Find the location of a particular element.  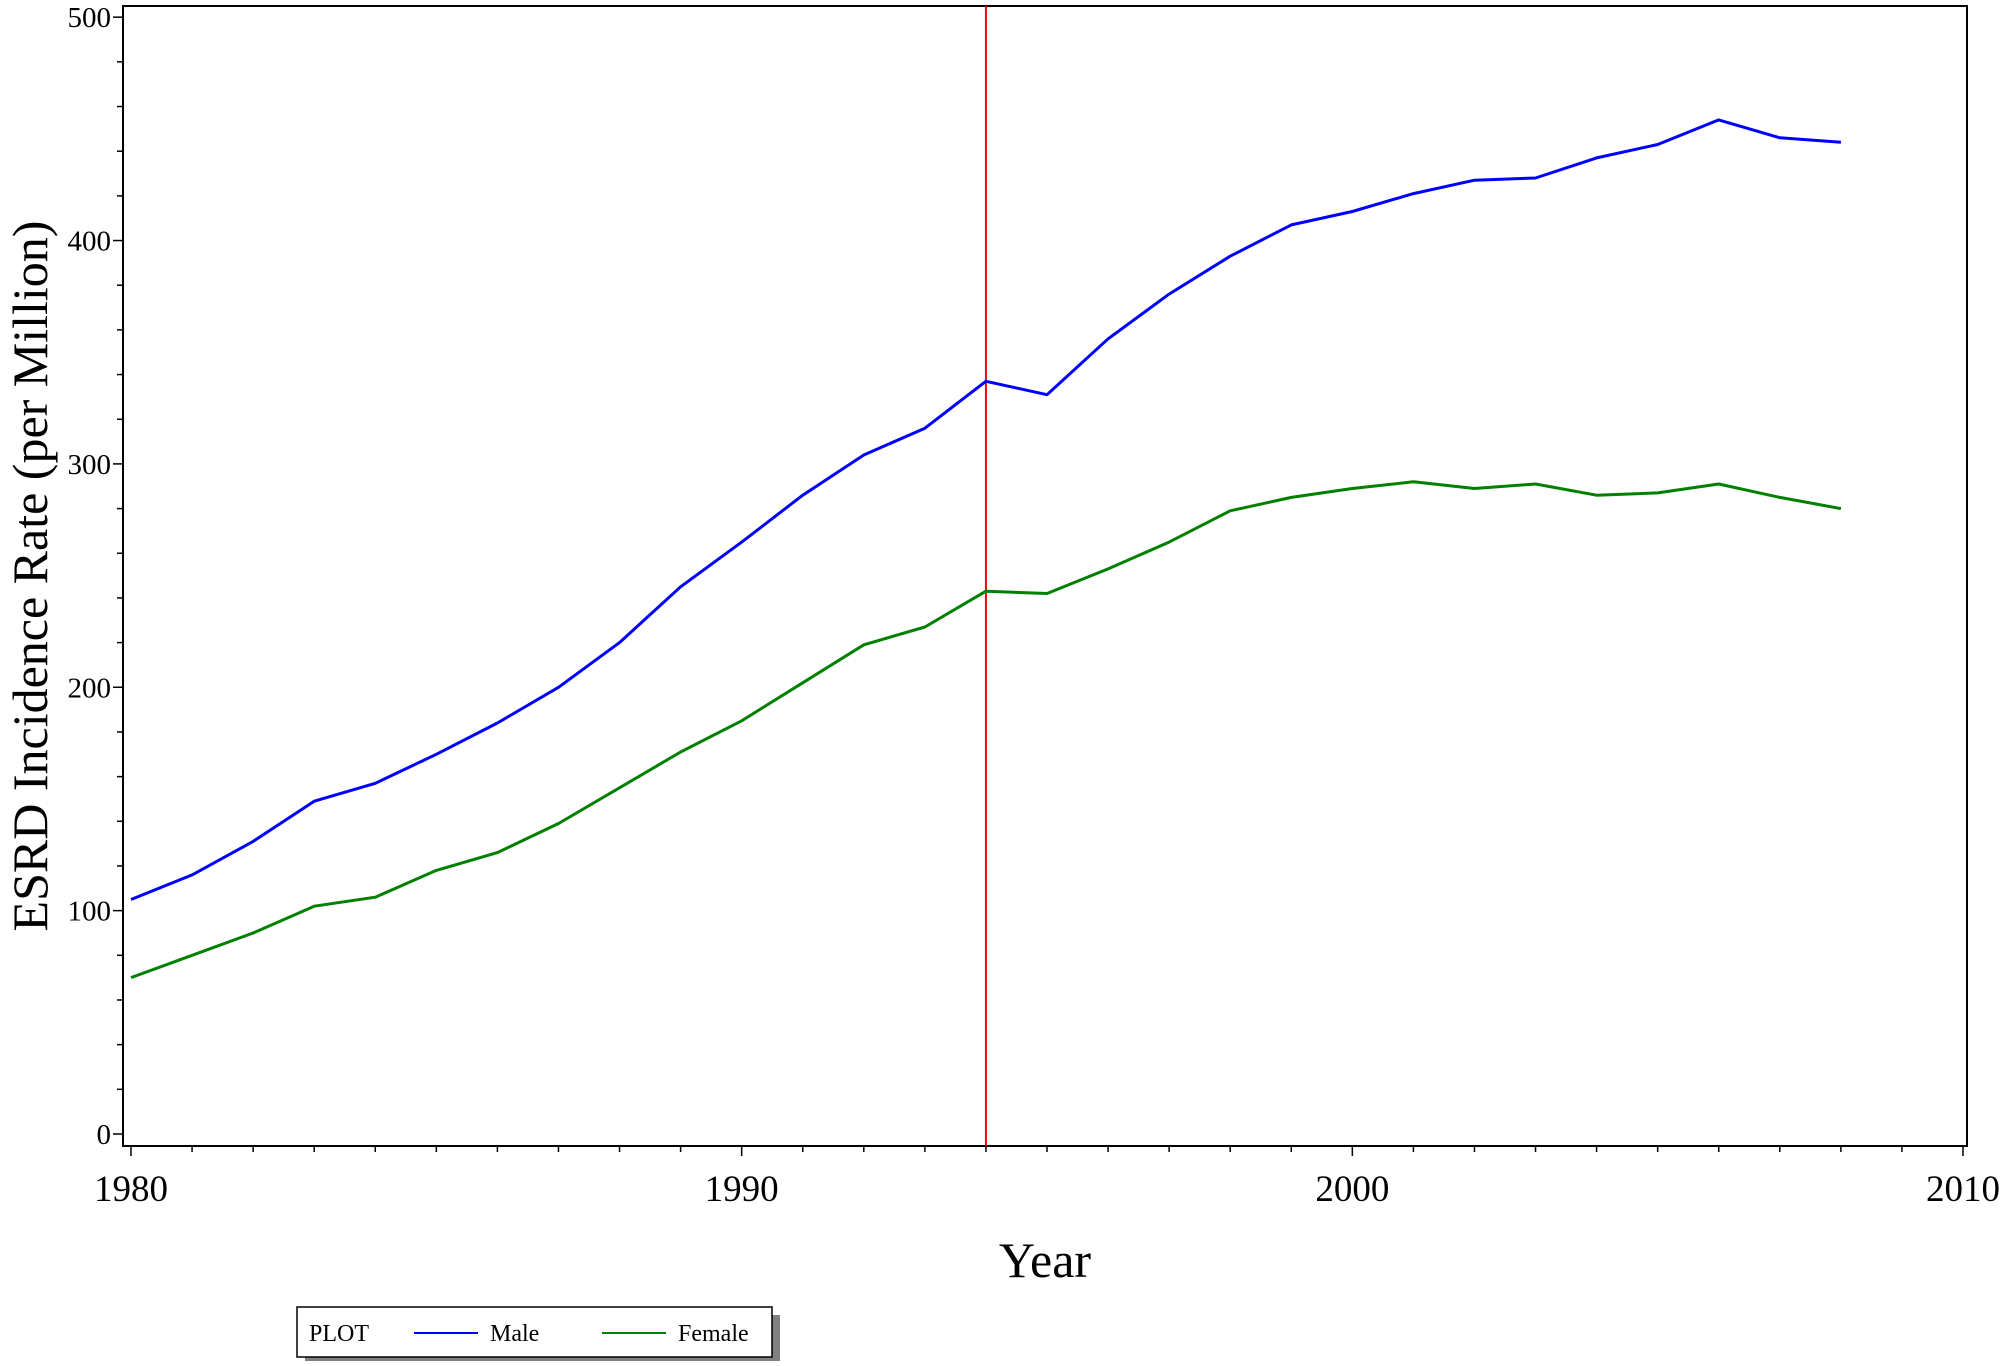

legend-label-male: Male is located at coordinates (514, 1334).